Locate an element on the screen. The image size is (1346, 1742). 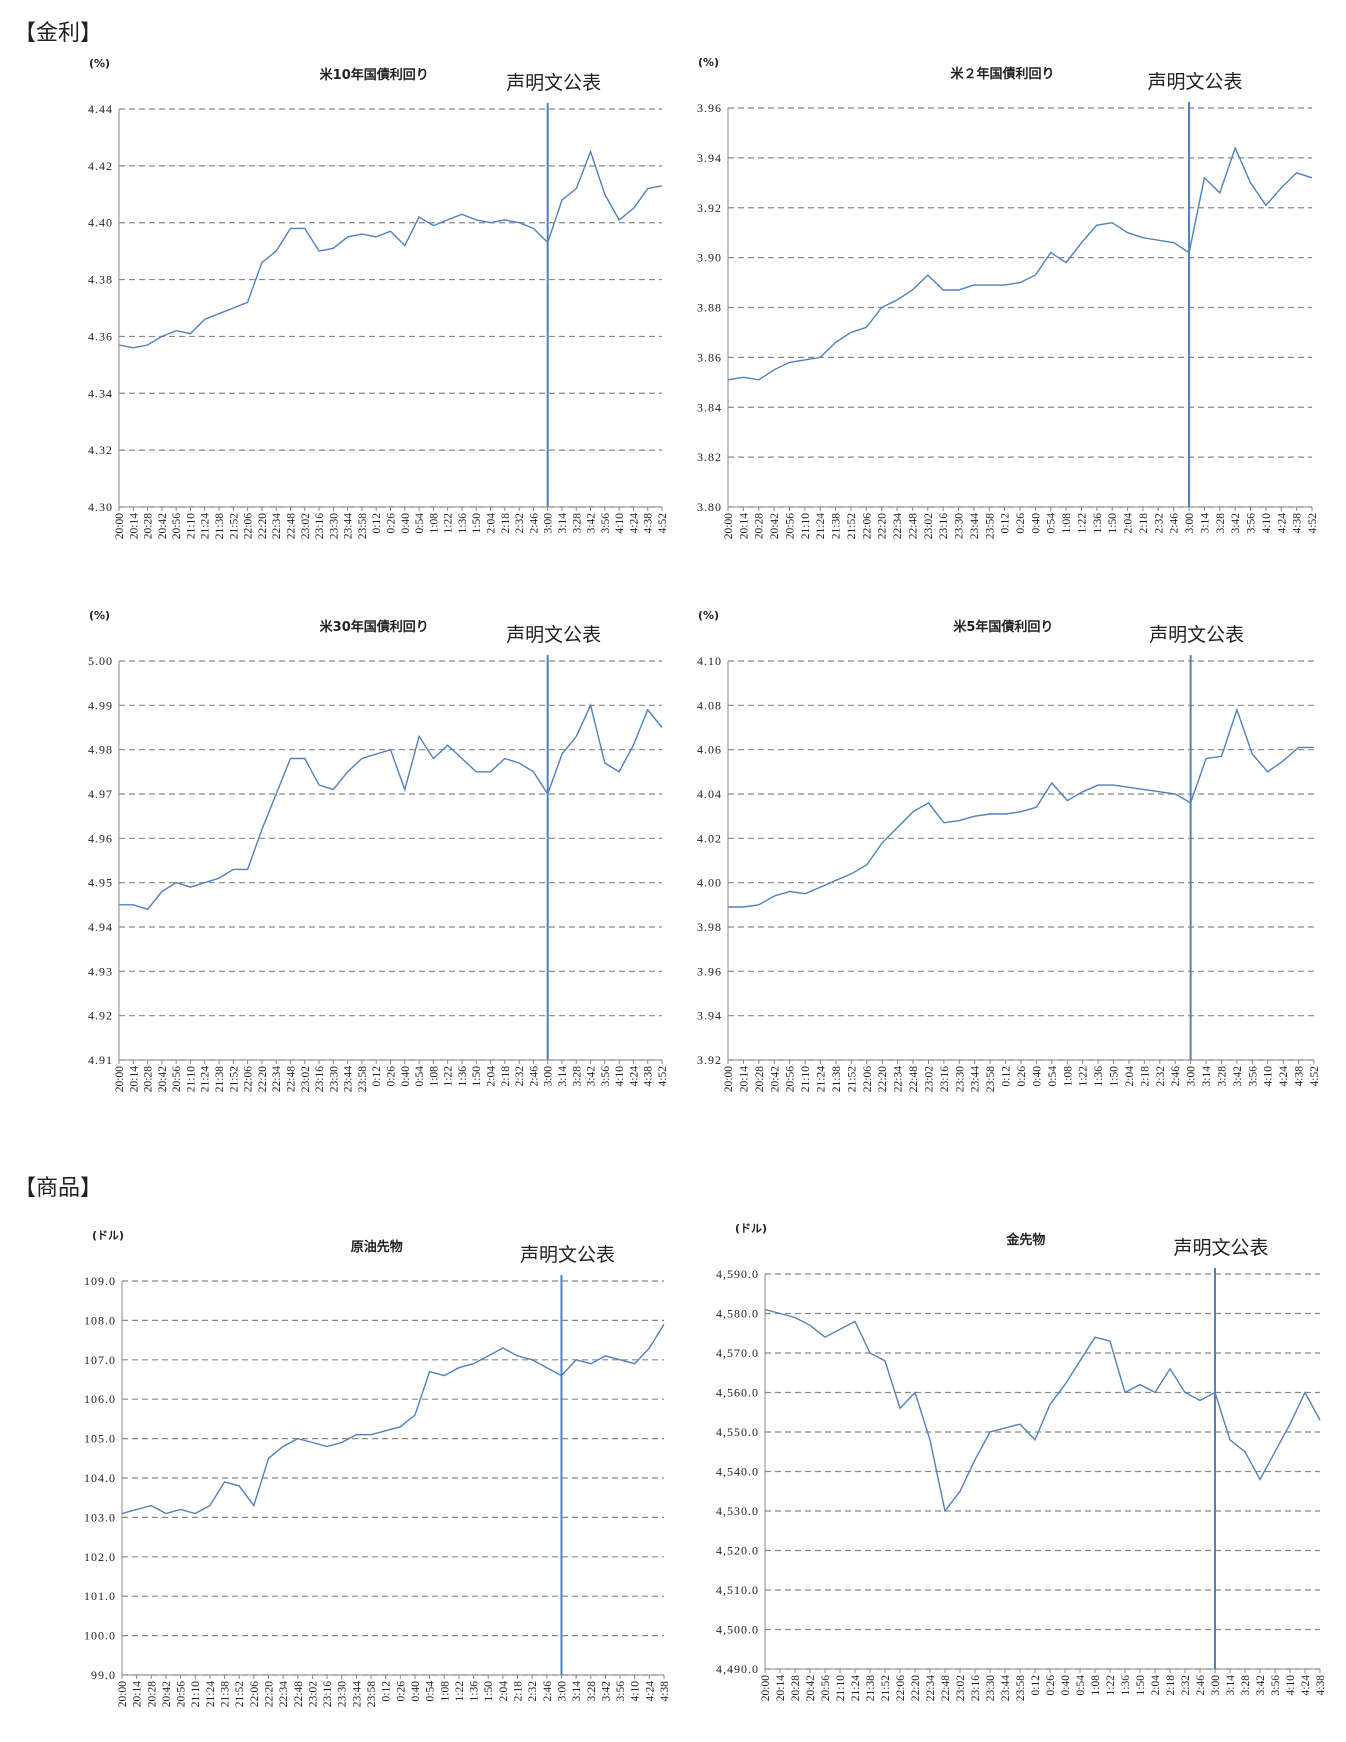
chart-title: 米5年国債利回り is located at coordinates (1003, 627).